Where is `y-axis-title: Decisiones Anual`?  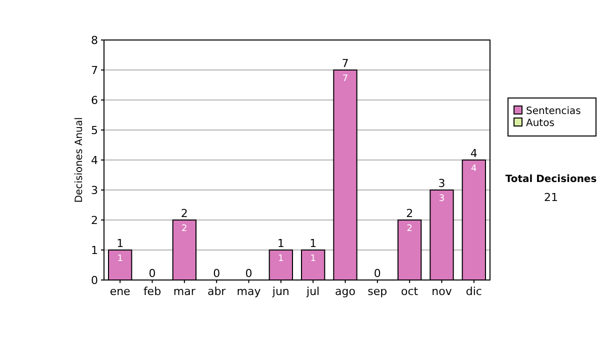
y-axis-title: Decisiones Anual is located at coordinates (79, 160).